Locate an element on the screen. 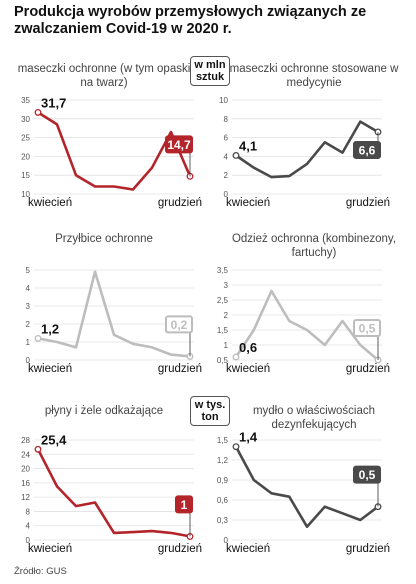 This screenshot has height=584, width=416. chart4-y-tick-label: 1 is located at coordinates (226, 345).